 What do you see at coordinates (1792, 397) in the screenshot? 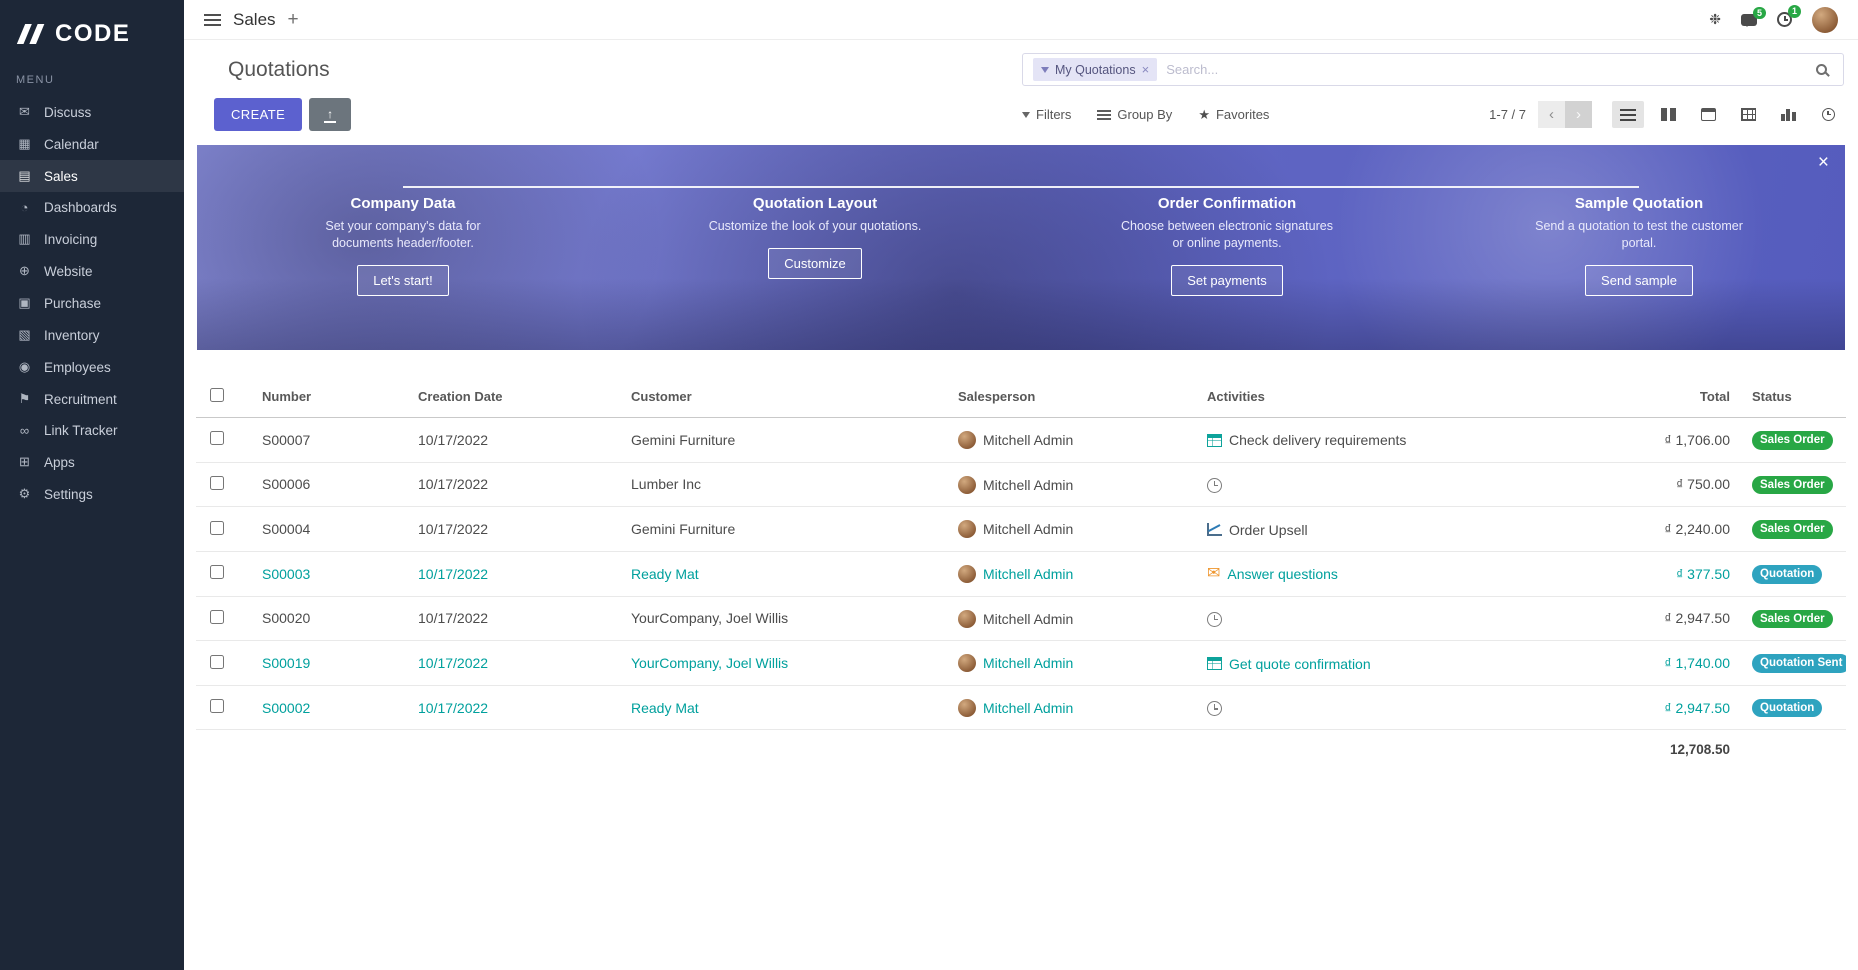
I see `header-status: Status` at bounding box center [1792, 397].